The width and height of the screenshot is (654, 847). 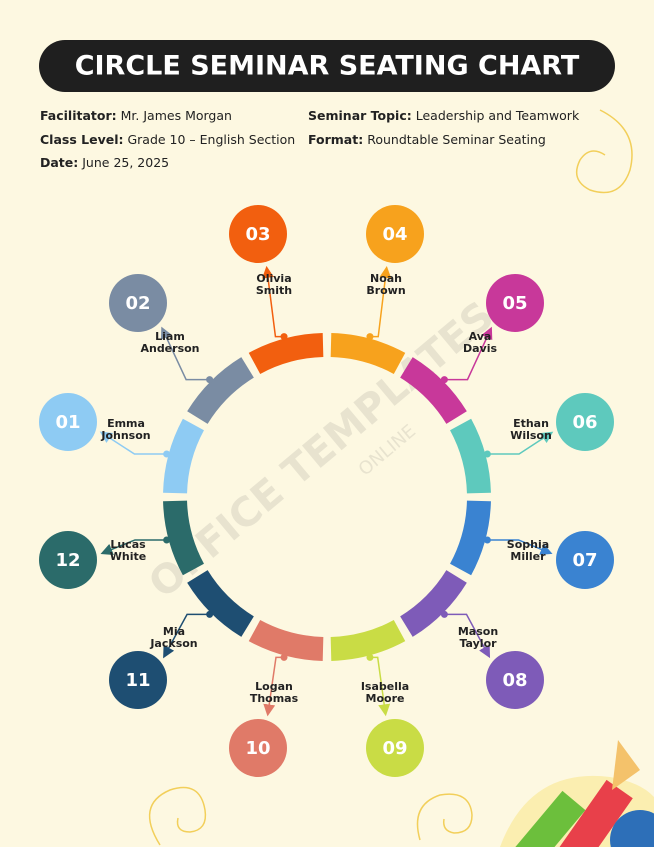 I want to click on title: CIRCLE SEMINAR SEATING CHART, so click(x=327, y=66).